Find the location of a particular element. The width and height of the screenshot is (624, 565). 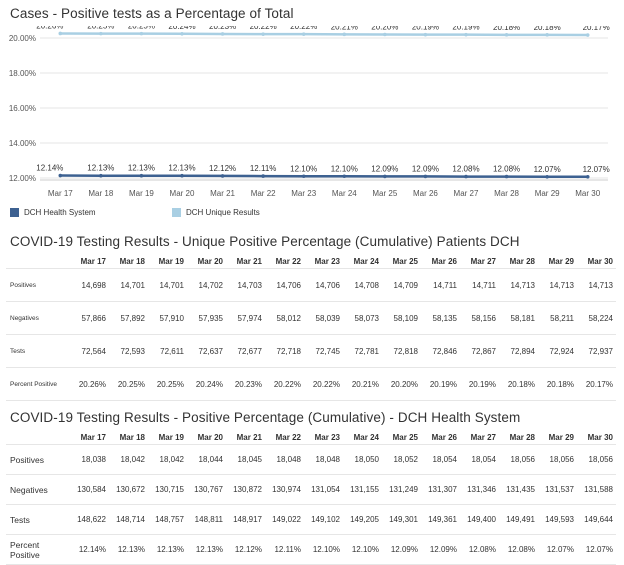

table-cell: 18,038 is located at coordinates (93, 459).